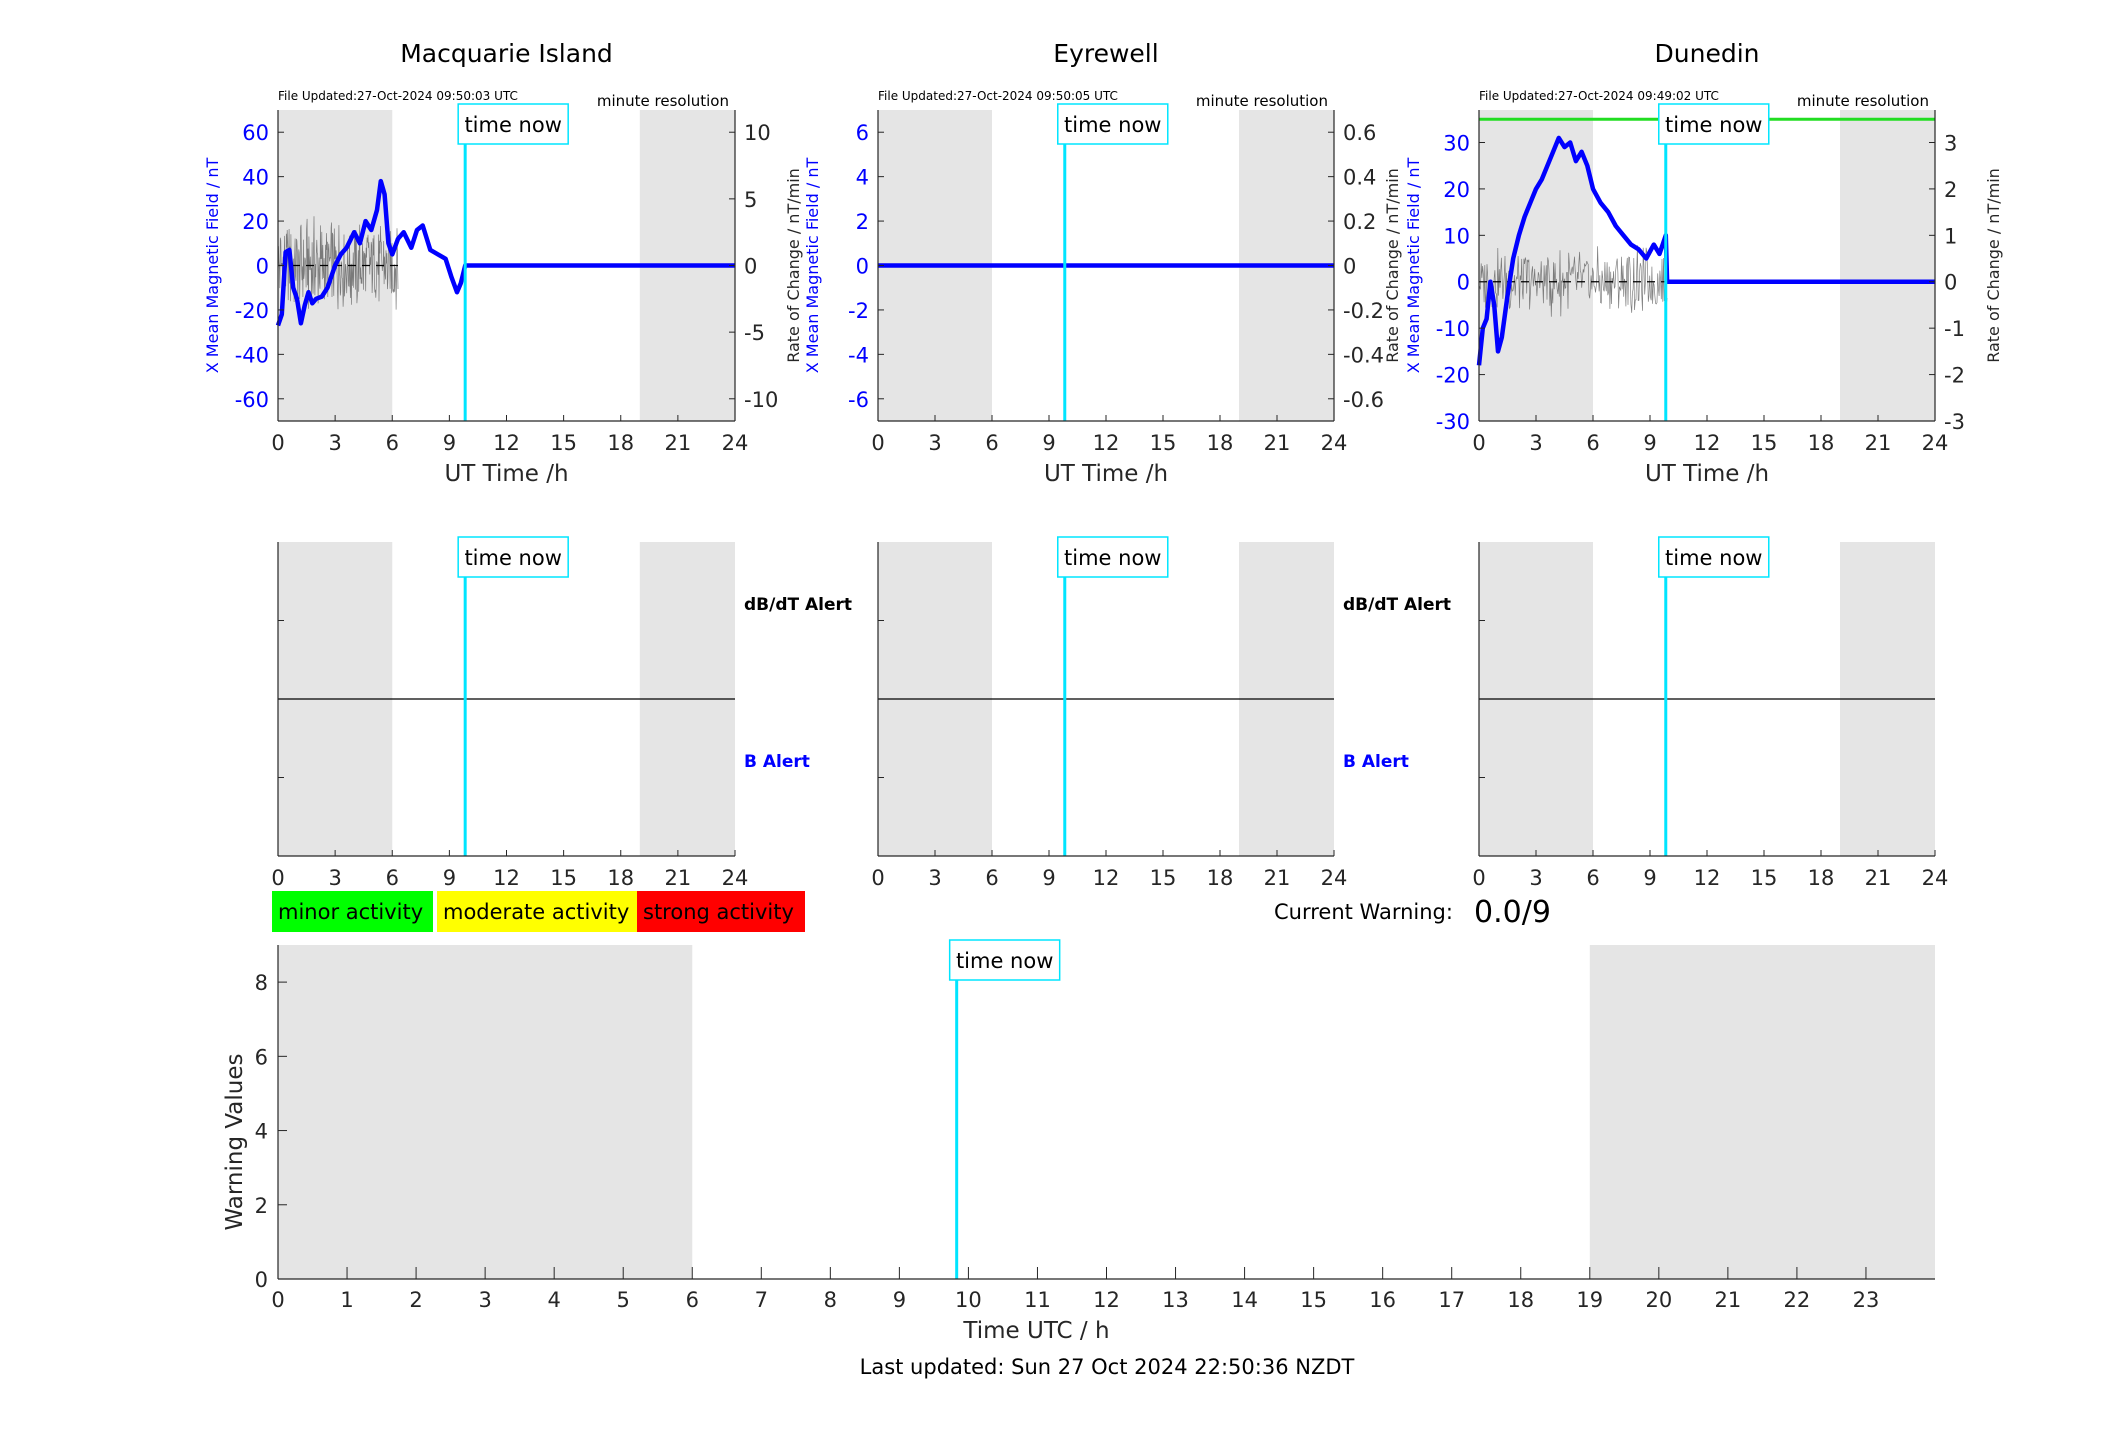 This screenshot has width=2117, height=1437. Describe the element at coordinates (235, 1141) in the screenshot. I see `y-axis-label: Warning Values` at that location.